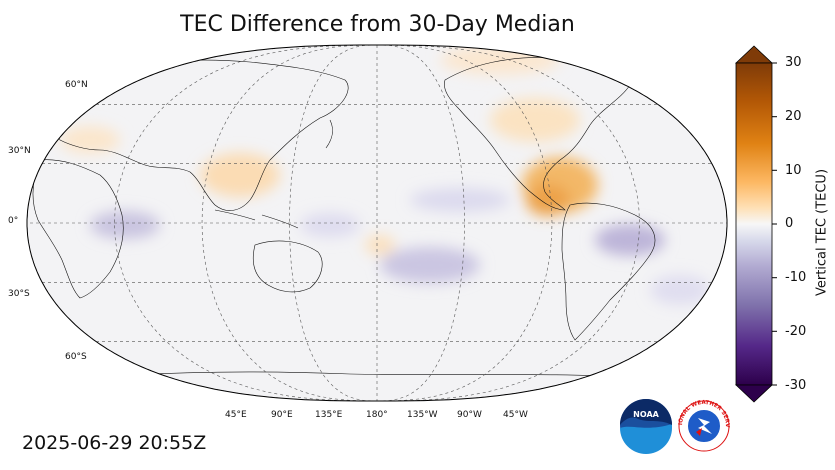 Image resolution: width=835 pixels, height=470 pixels. Describe the element at coordinates (90, 140) in the screenshot. I see `anomaly-middle-east` at that location.